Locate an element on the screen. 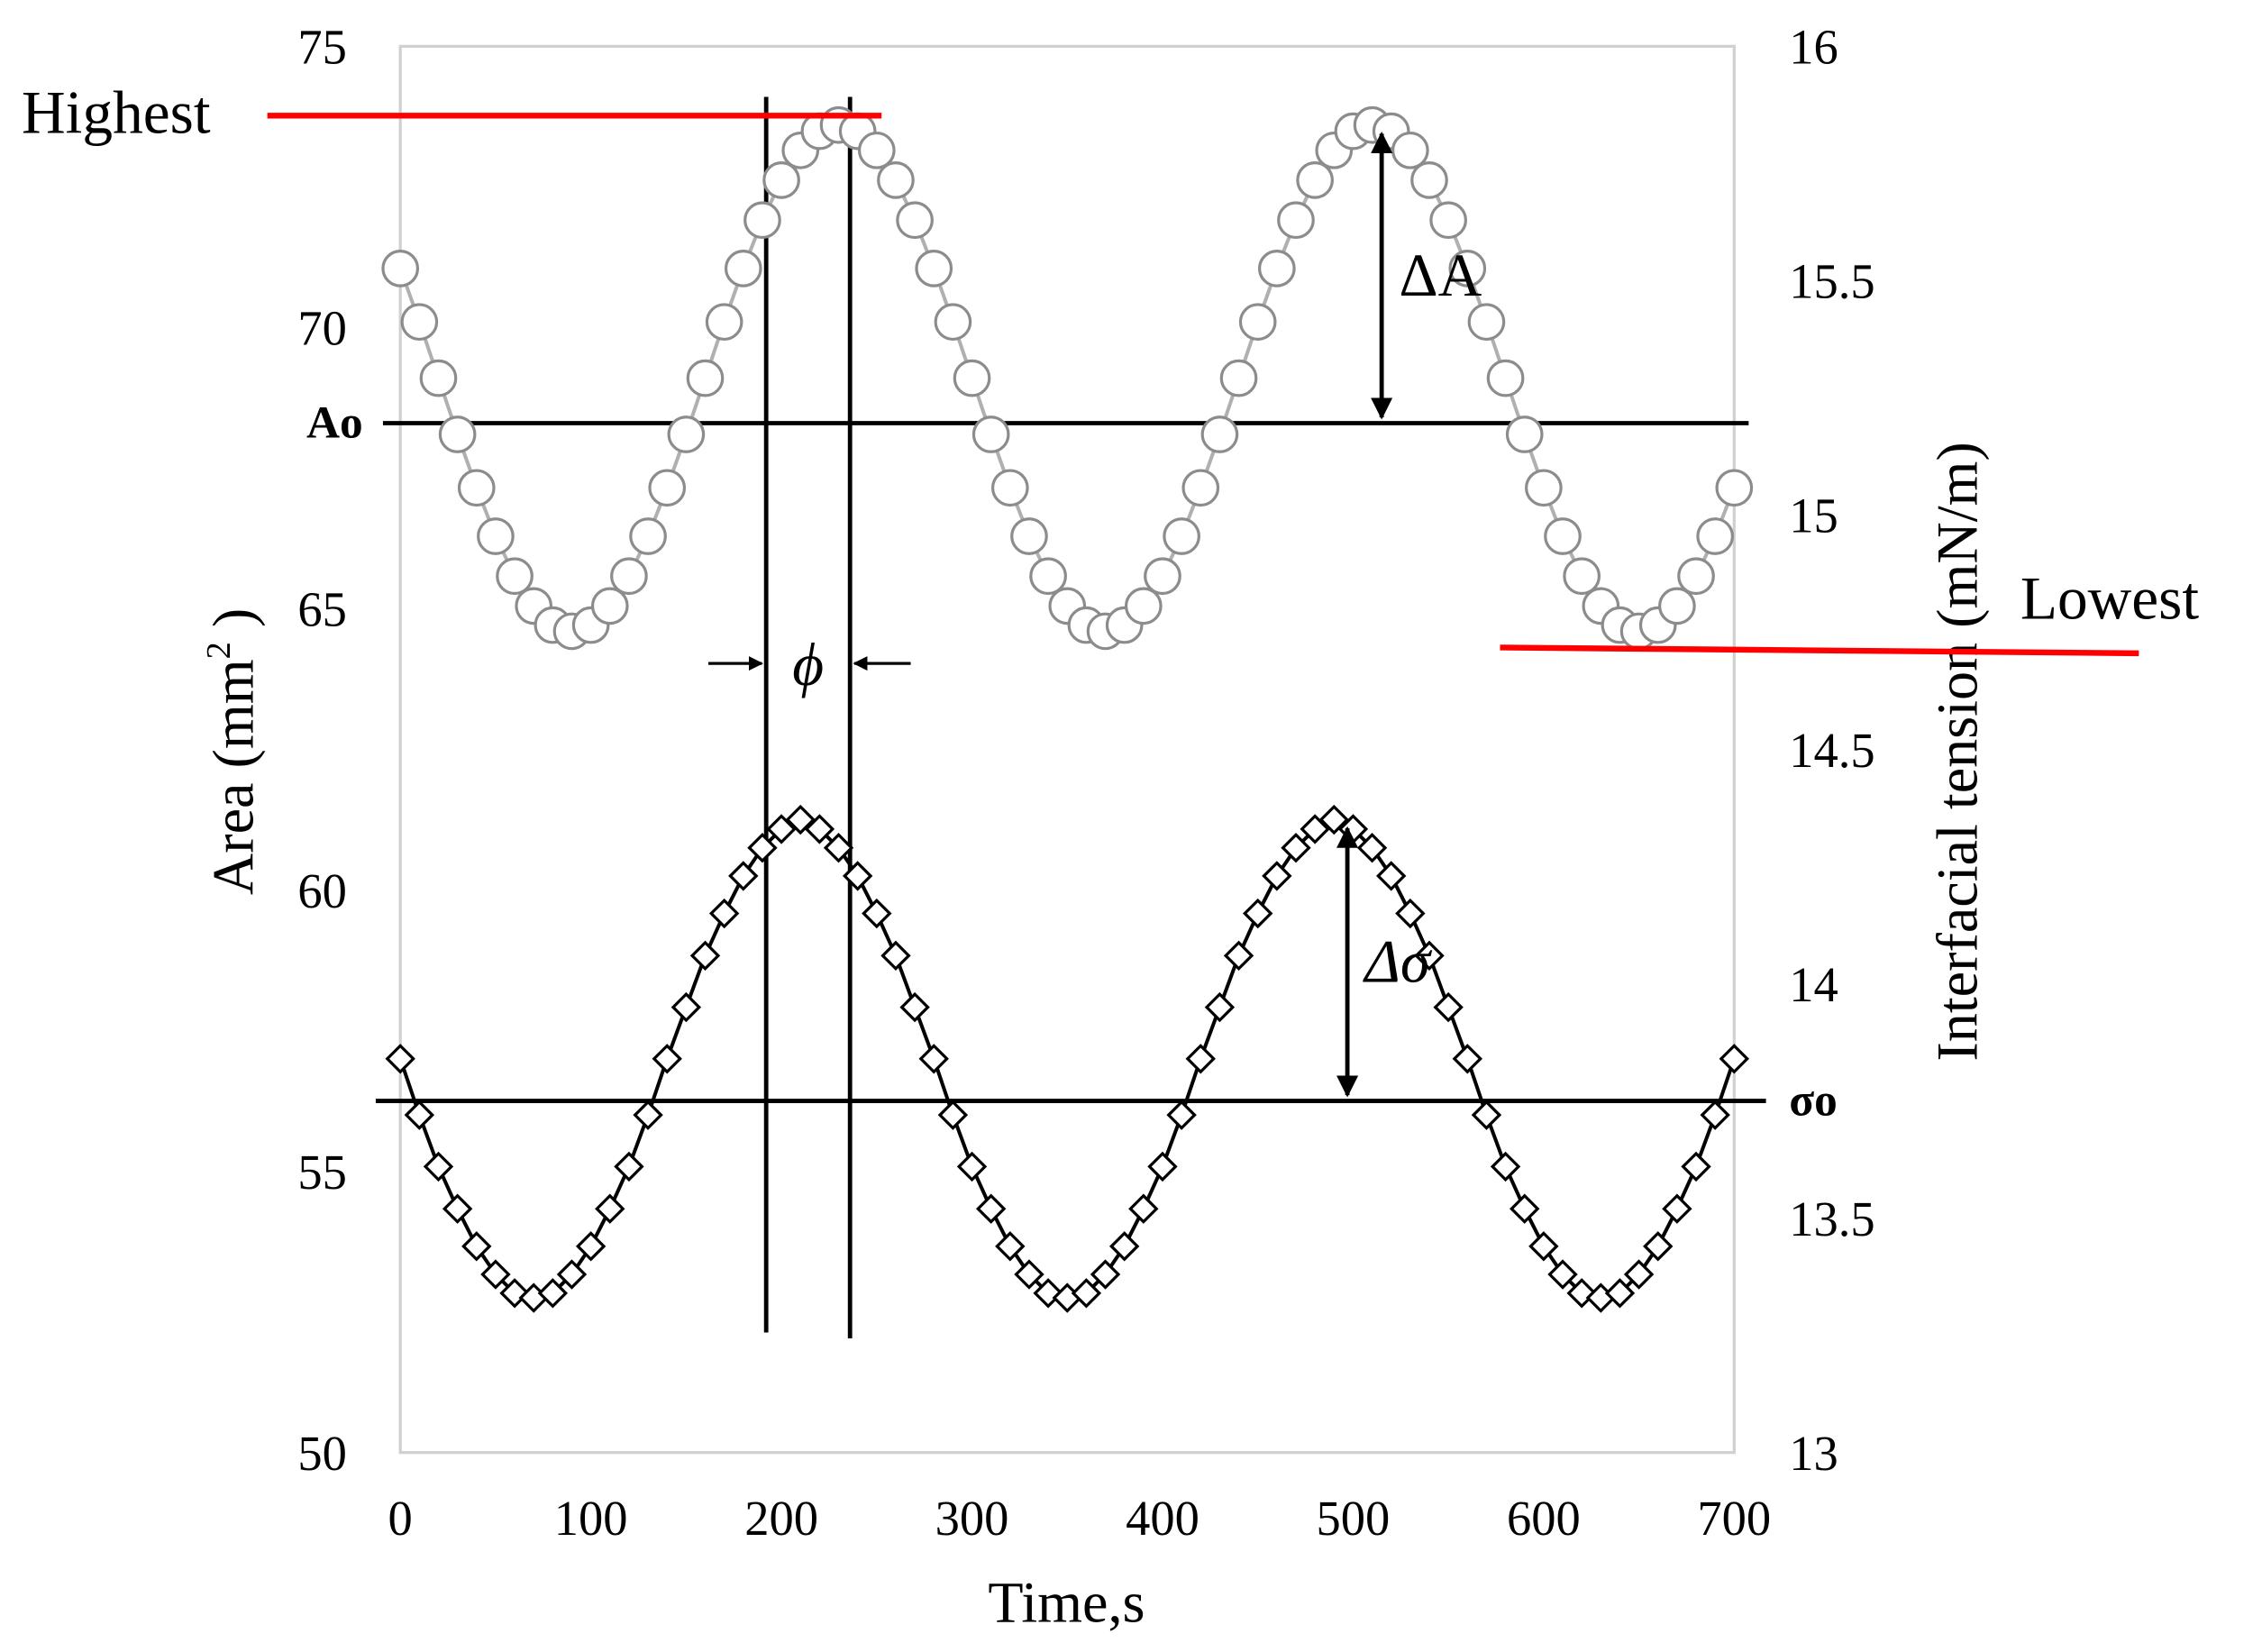 Image resolution: width=2253 pixels, height=1652 pixels. amplitude-label: Δσ is located at coordinates (1397, 962).